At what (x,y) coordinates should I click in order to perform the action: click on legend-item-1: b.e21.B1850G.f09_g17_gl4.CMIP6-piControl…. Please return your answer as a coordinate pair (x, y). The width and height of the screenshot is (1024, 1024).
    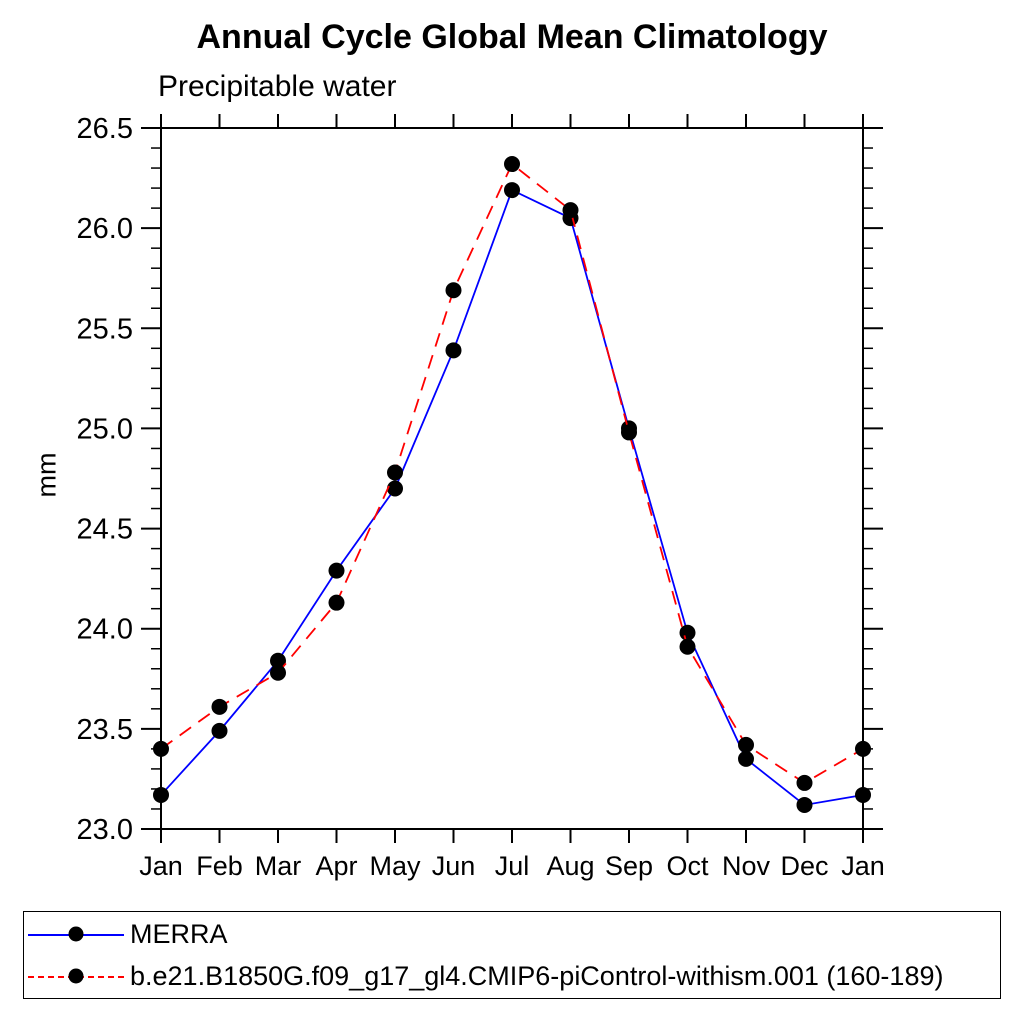
    Looking at the image, I should click on (512, 976).